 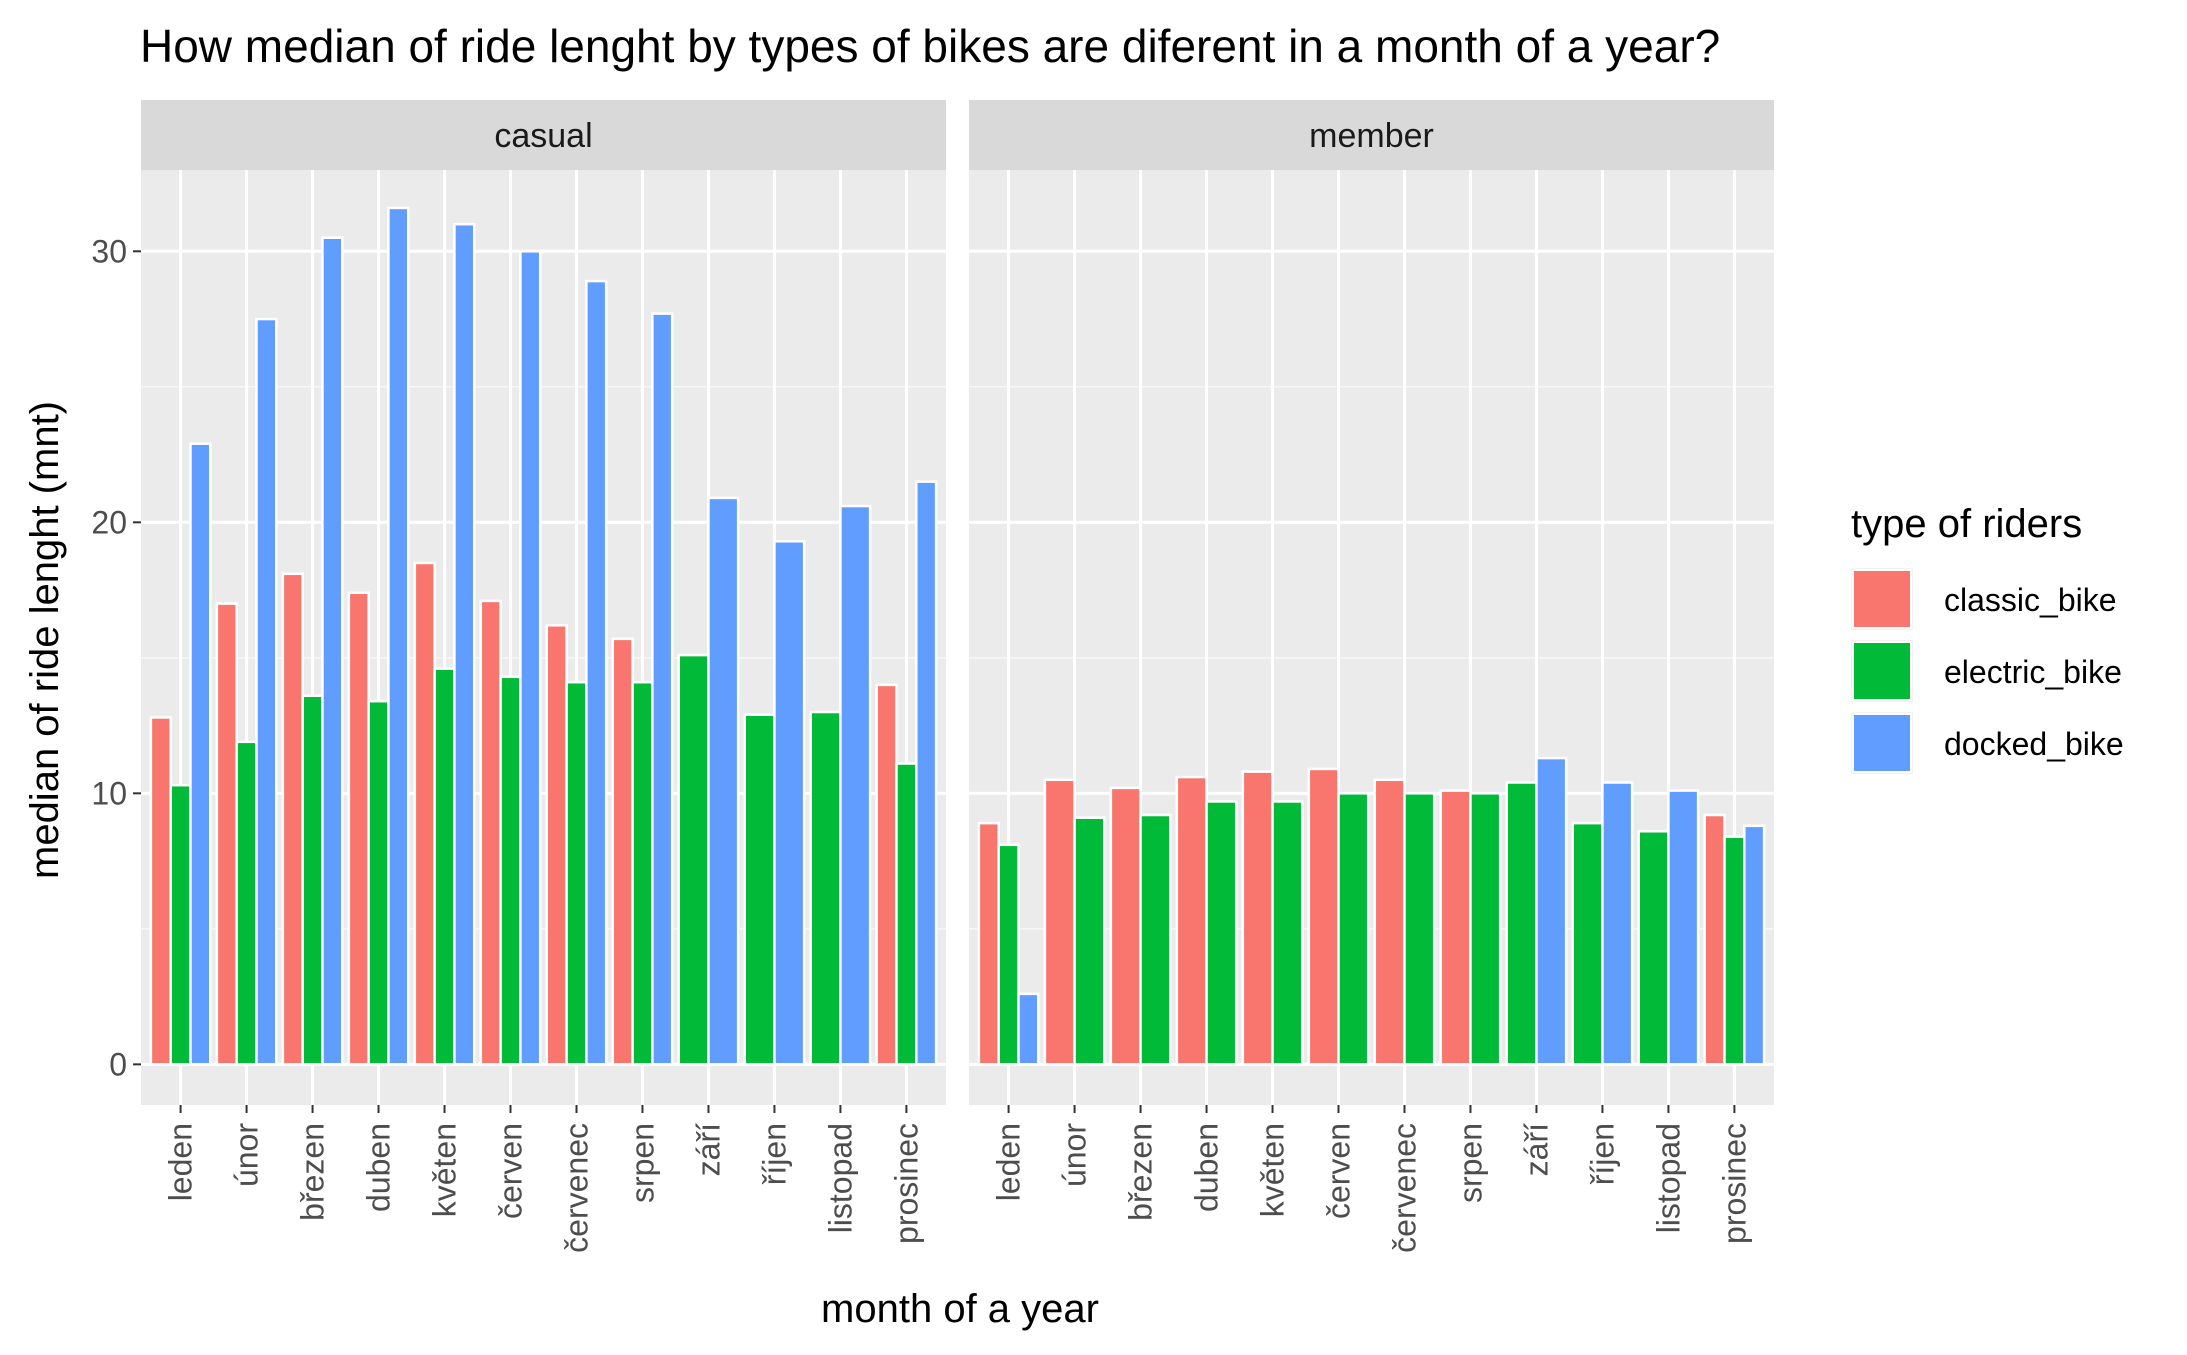 I want to click on bar-casual-únor-docked_bike, so click(x=266, y=691).